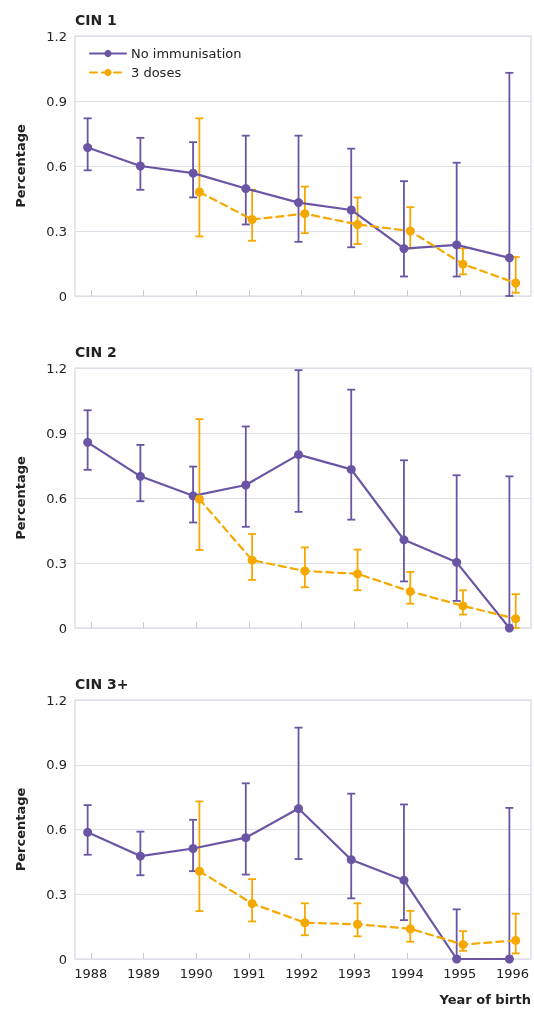 The width and height of the screenshot is (534, 1019). Describe the element at coordinates (513, 973) in the screenshot. I see `x-tick-label: 1996` at that location.